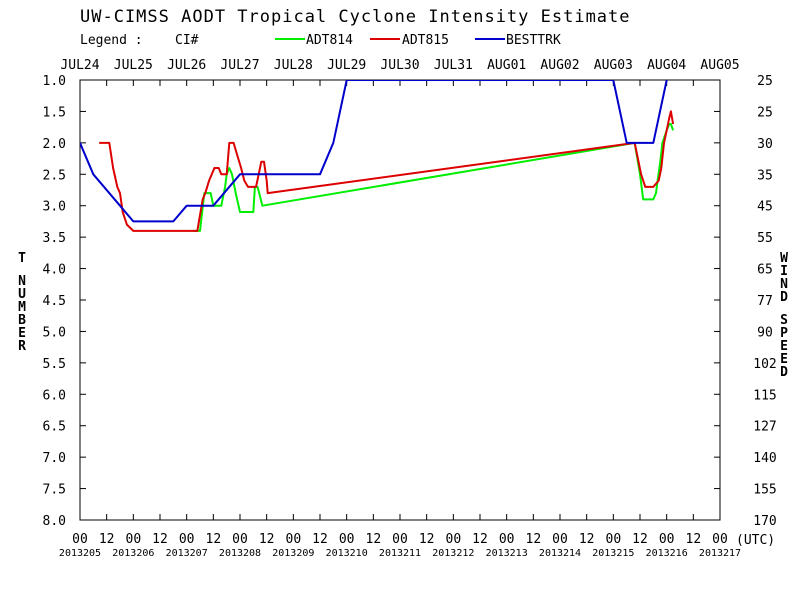  I want to click on date-label: JUL31, so click(453, 65).